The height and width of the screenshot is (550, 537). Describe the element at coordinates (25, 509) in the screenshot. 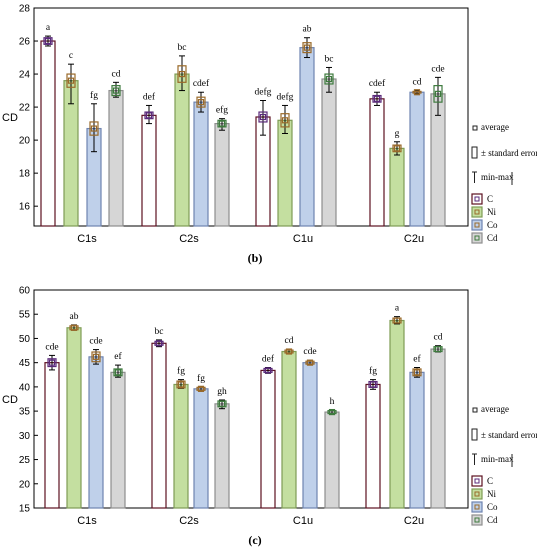

I see `y-tick-label: 15` at that location.